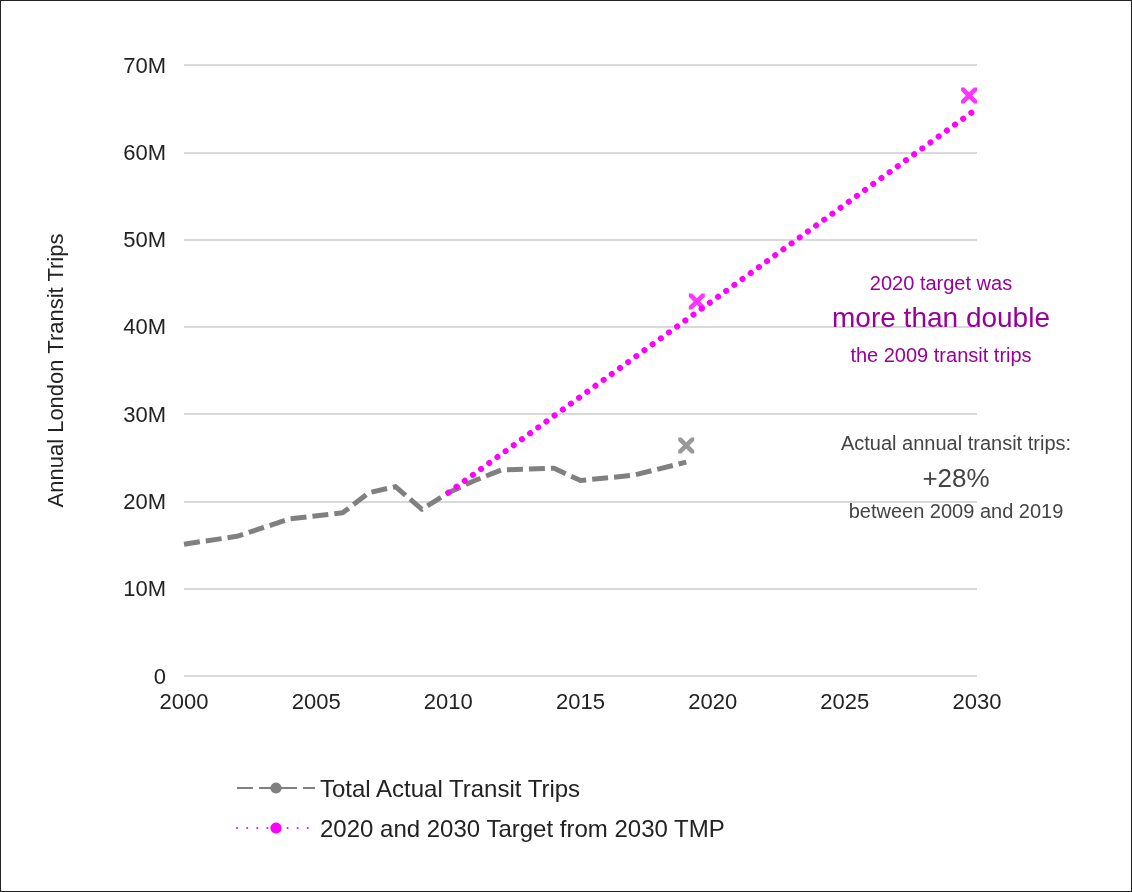 This screenshot has height=892, width=1132. What do you see at coordinates (941, 355) in the screenshot?
I see `annotation: the 2009 transit trips` at bounding box center [941, 355].